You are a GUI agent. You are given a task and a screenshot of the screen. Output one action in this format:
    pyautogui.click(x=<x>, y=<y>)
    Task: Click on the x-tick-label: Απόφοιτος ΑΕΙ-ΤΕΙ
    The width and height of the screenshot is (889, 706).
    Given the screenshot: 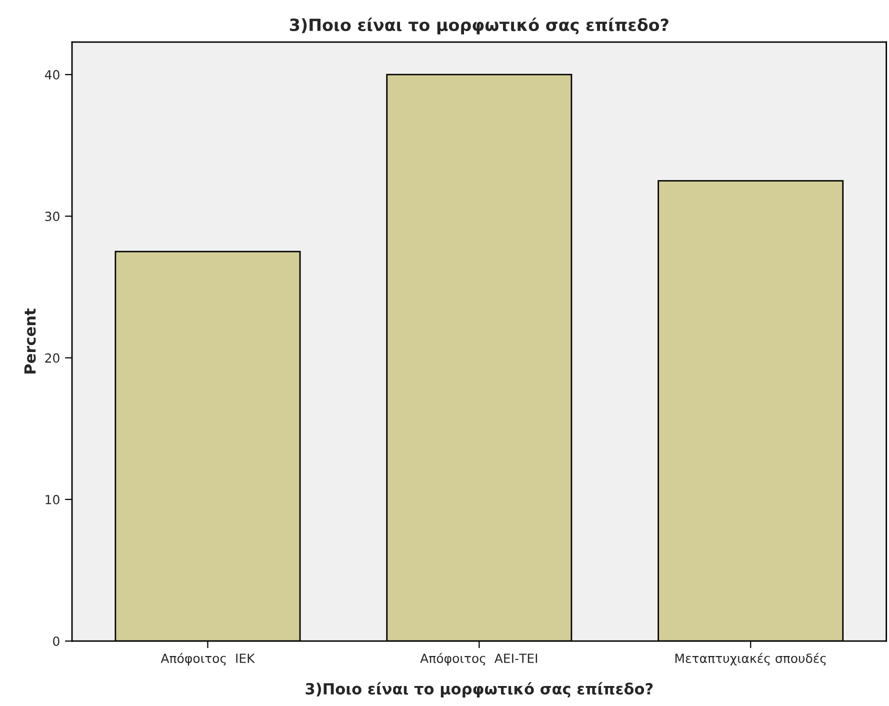 What is the action you would take?
    pyautogui.click(x=479, y=659)
    